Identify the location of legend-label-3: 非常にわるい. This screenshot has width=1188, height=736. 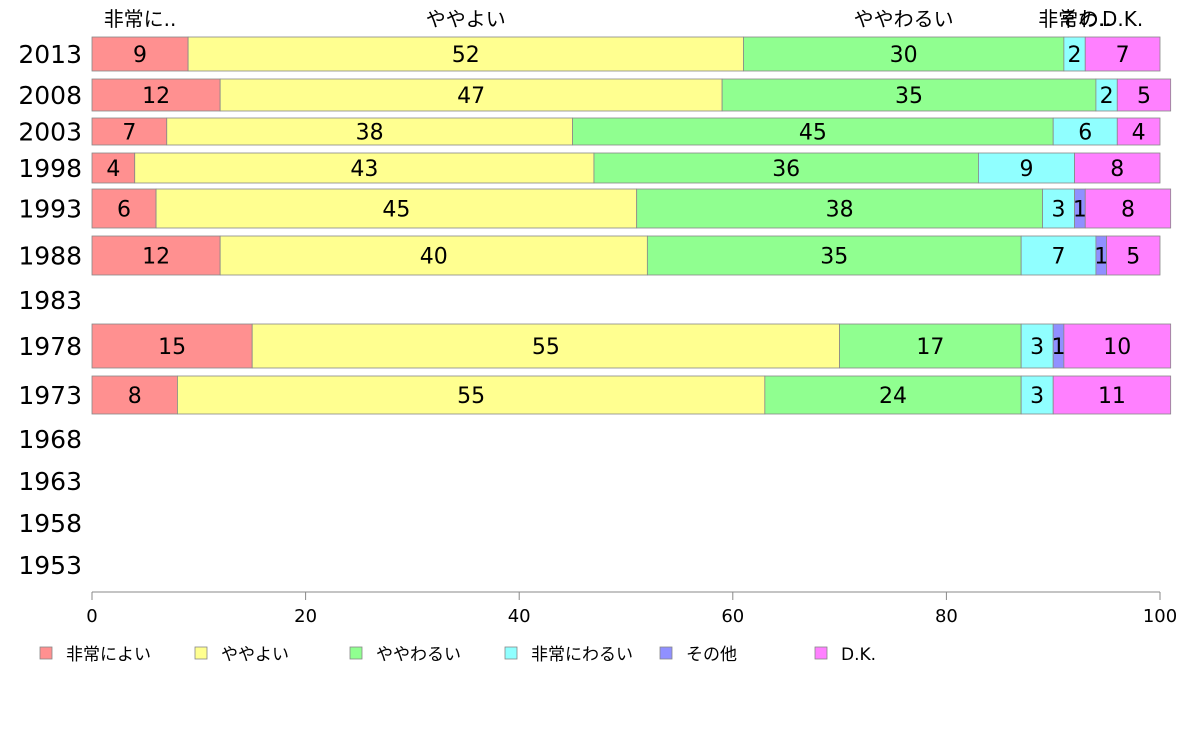
(582, 655).